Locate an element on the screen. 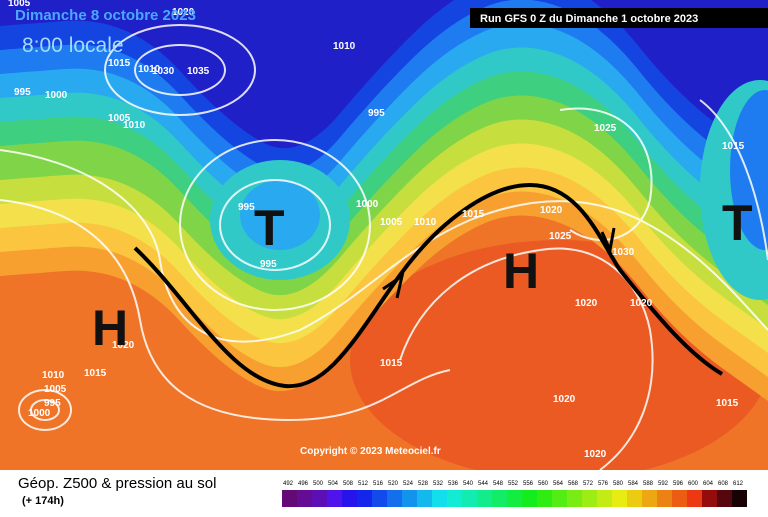 Image resolution: width=768 pixels, height=517 pixels. forecast-date: Dimanche 8 octobre 2023 is located at coordinates (105, 15).